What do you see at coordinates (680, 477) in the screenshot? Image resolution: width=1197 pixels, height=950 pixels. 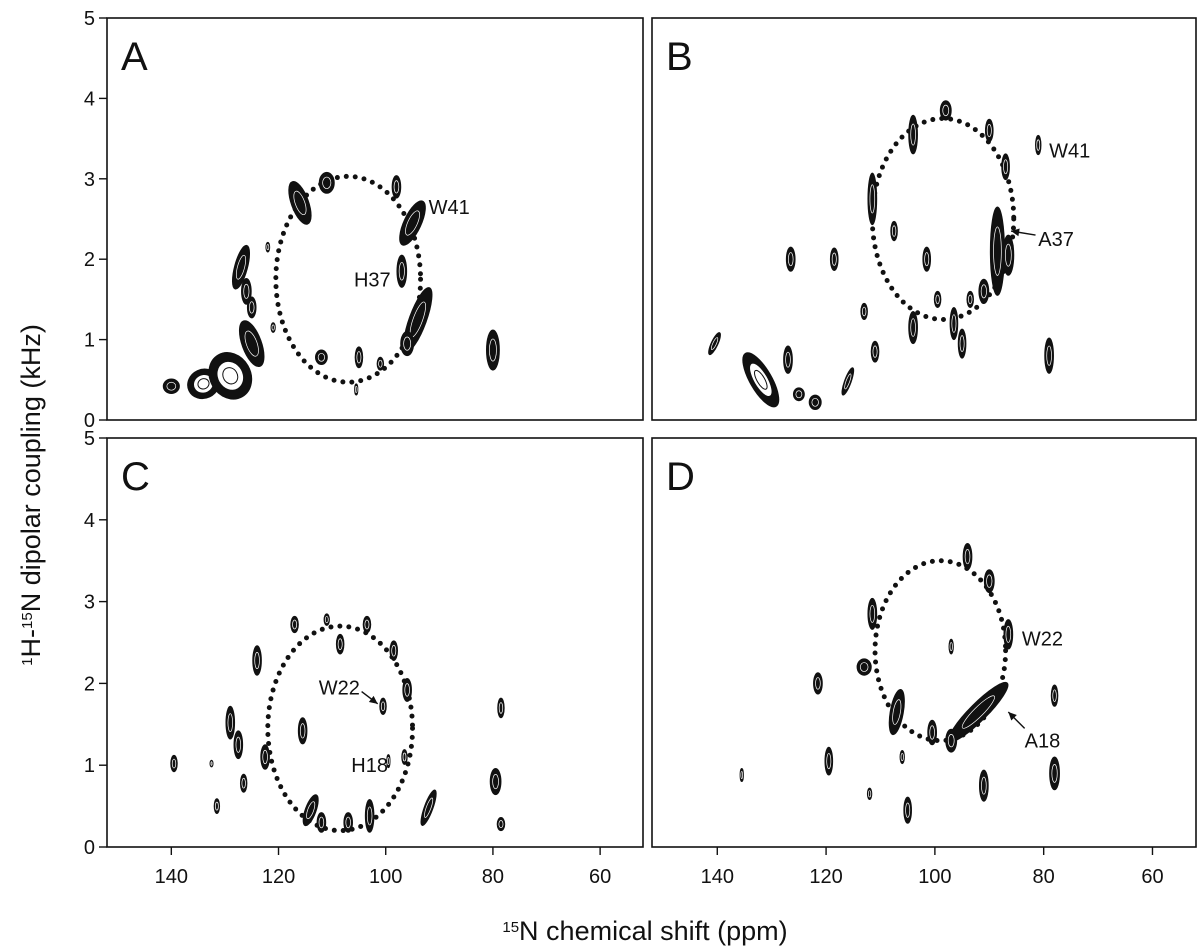 I see `panel-letter: D` at bounding box center [680, 477].